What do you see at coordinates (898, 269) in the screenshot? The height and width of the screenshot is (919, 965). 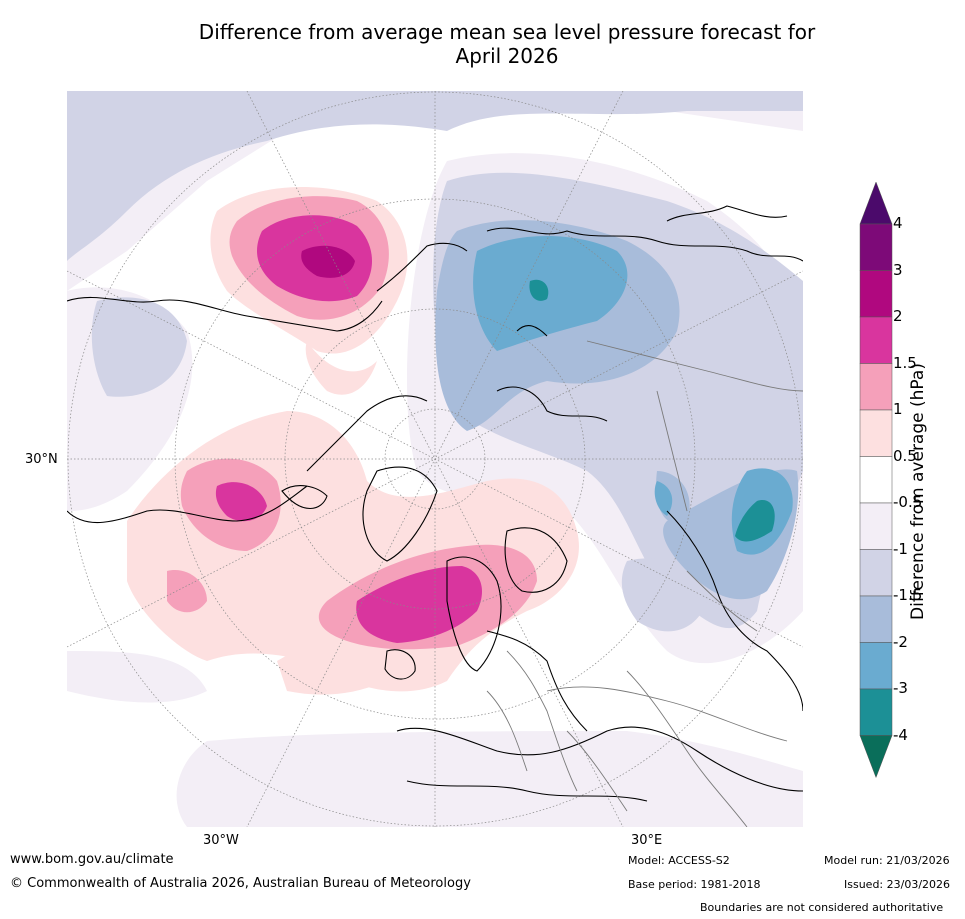 I see `colorbar-tick-label: 3` at bounding box center [898, 269].